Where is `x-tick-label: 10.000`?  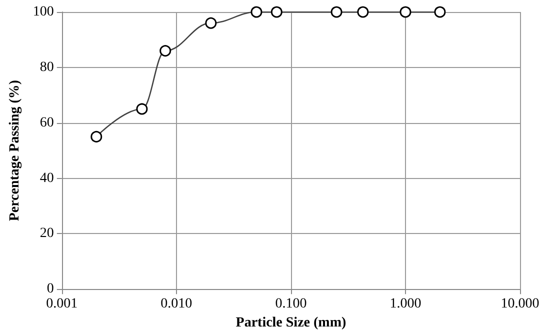 x-tick-label: 10.000 is located at coordinates (520, 304).